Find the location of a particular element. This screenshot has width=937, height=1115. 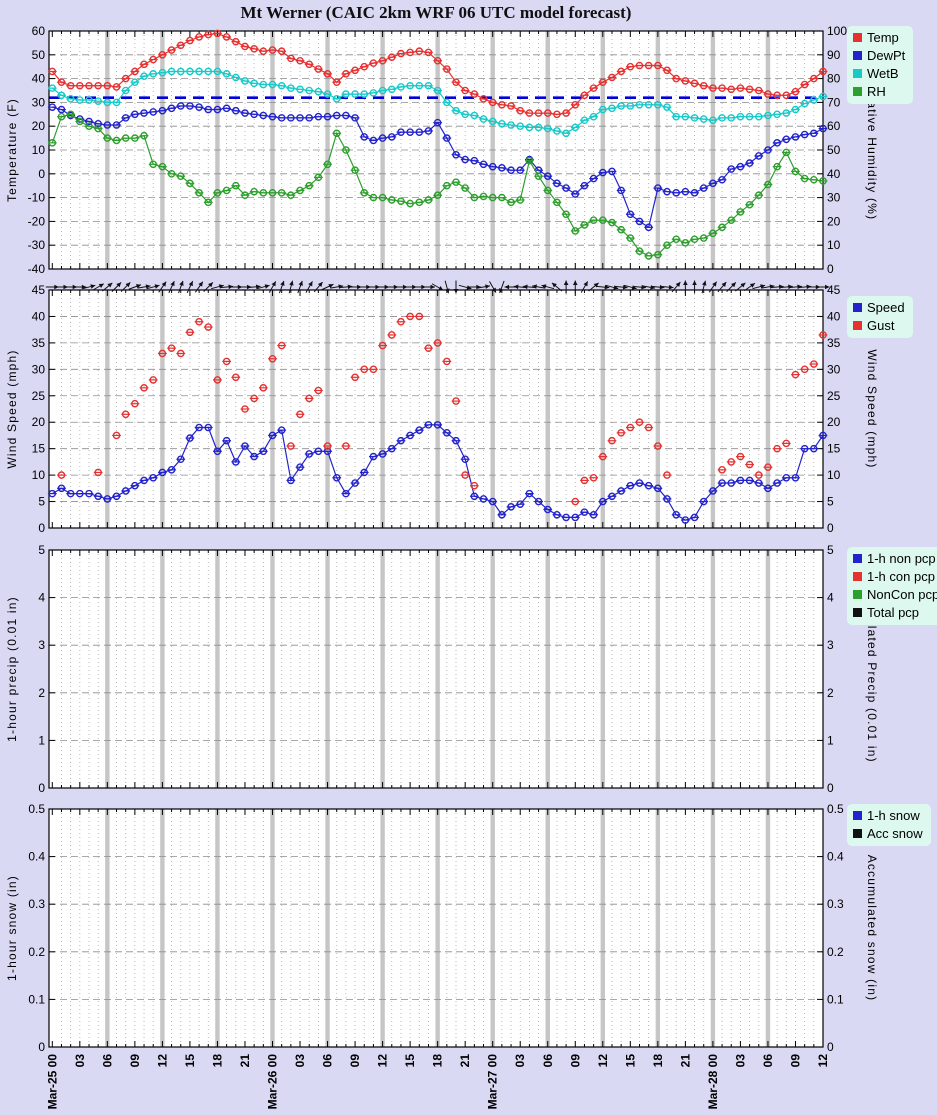

svg-text: 1 is located at coordinates (830, 740).